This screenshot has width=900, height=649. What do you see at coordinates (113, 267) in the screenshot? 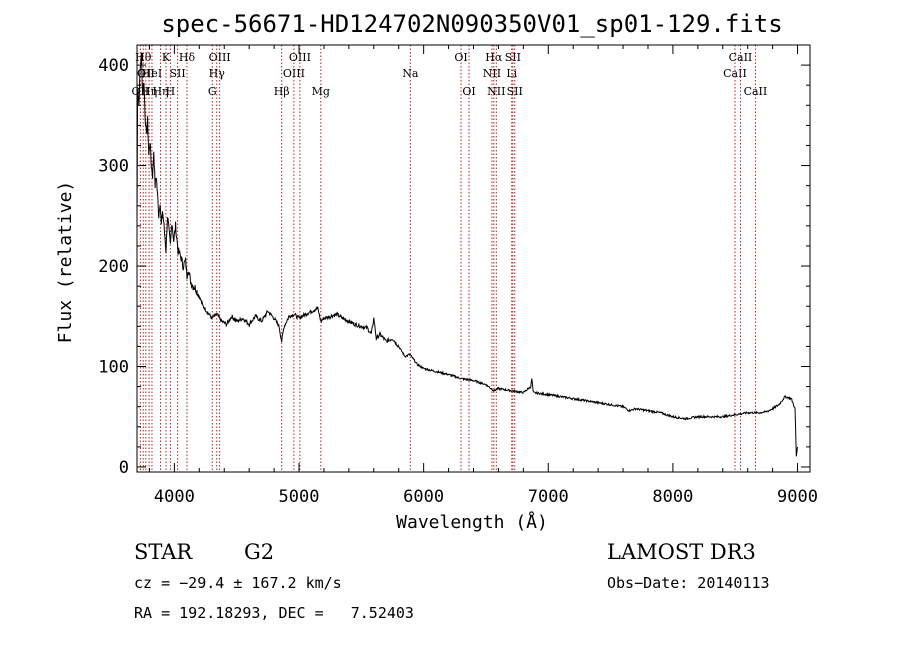
I see `y-tick-label: 200` at bounding box center [113, 267].